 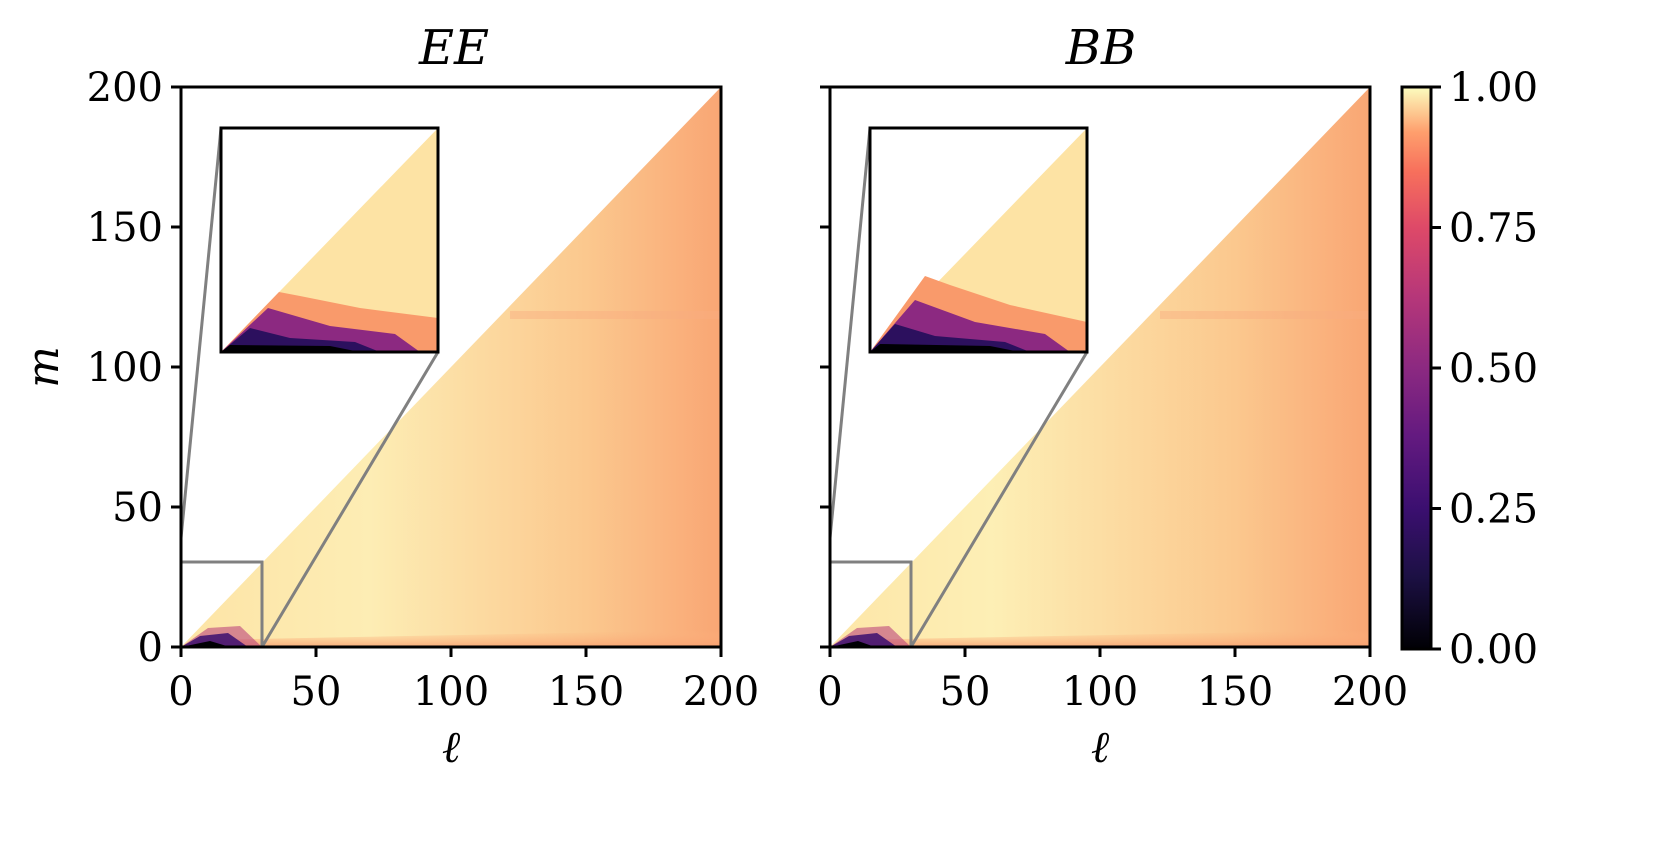 What do you see at coordinates (871, 603) in the screenshot?
I see `inset-bb-source-box` at bounding box center [871, 603].